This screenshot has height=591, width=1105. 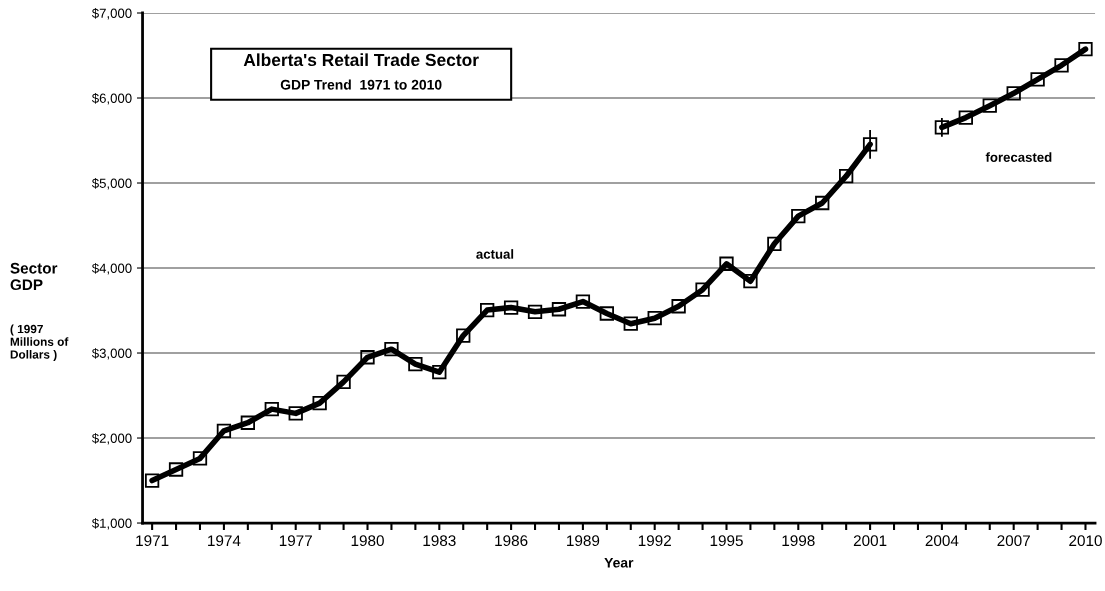 I want to click on x-tick-label: 2001, so click(x=870, y=541).